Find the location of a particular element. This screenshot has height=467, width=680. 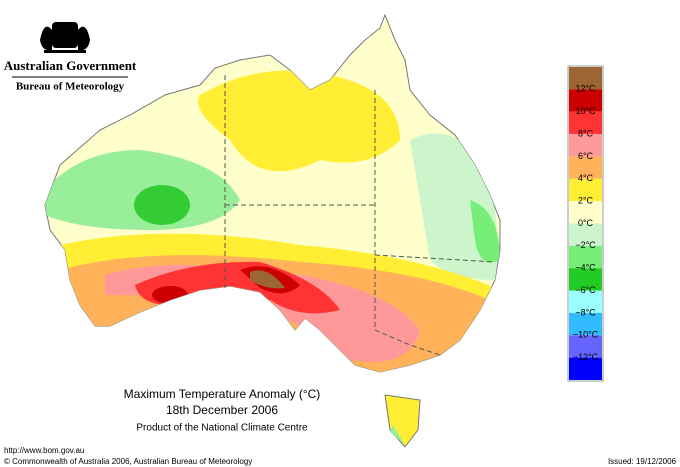

legend-label: −2°C is located at coordinates (585, 245).